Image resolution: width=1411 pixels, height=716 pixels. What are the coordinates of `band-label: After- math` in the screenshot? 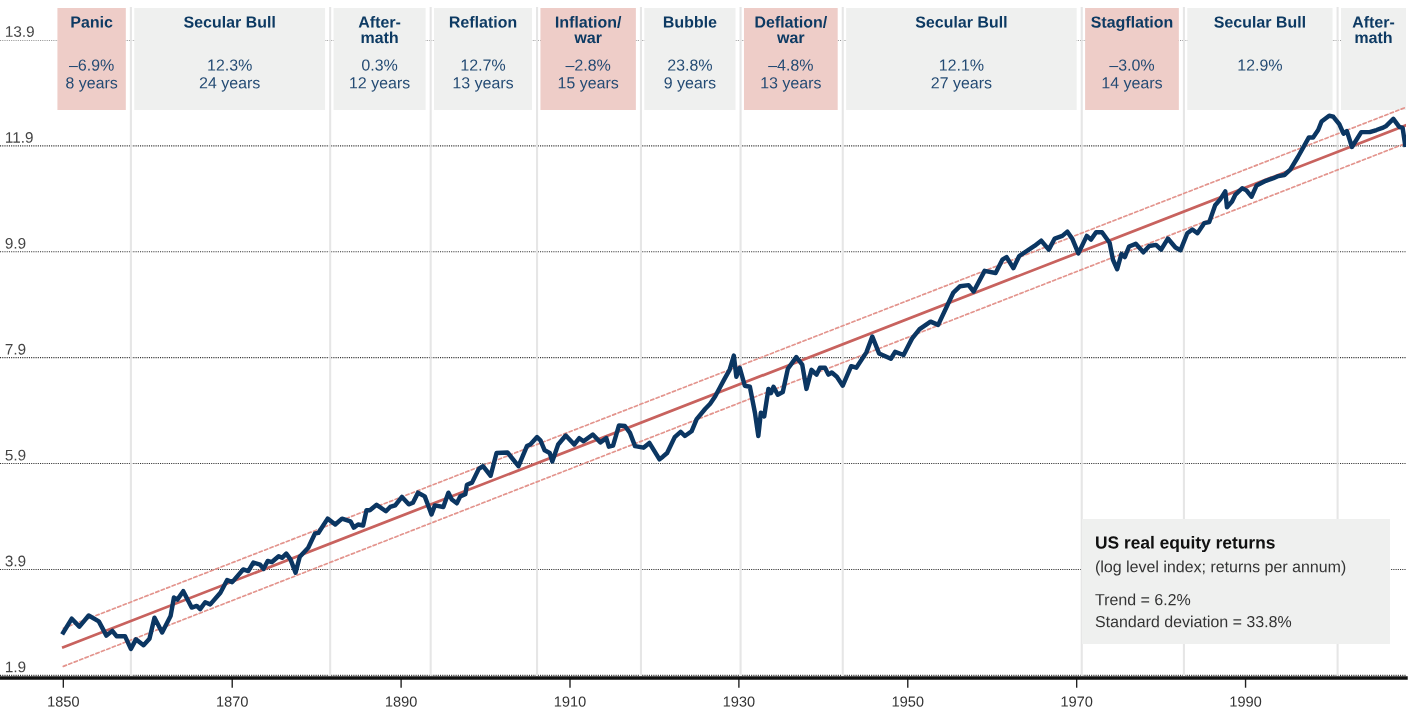 It's located at (1373, 30).